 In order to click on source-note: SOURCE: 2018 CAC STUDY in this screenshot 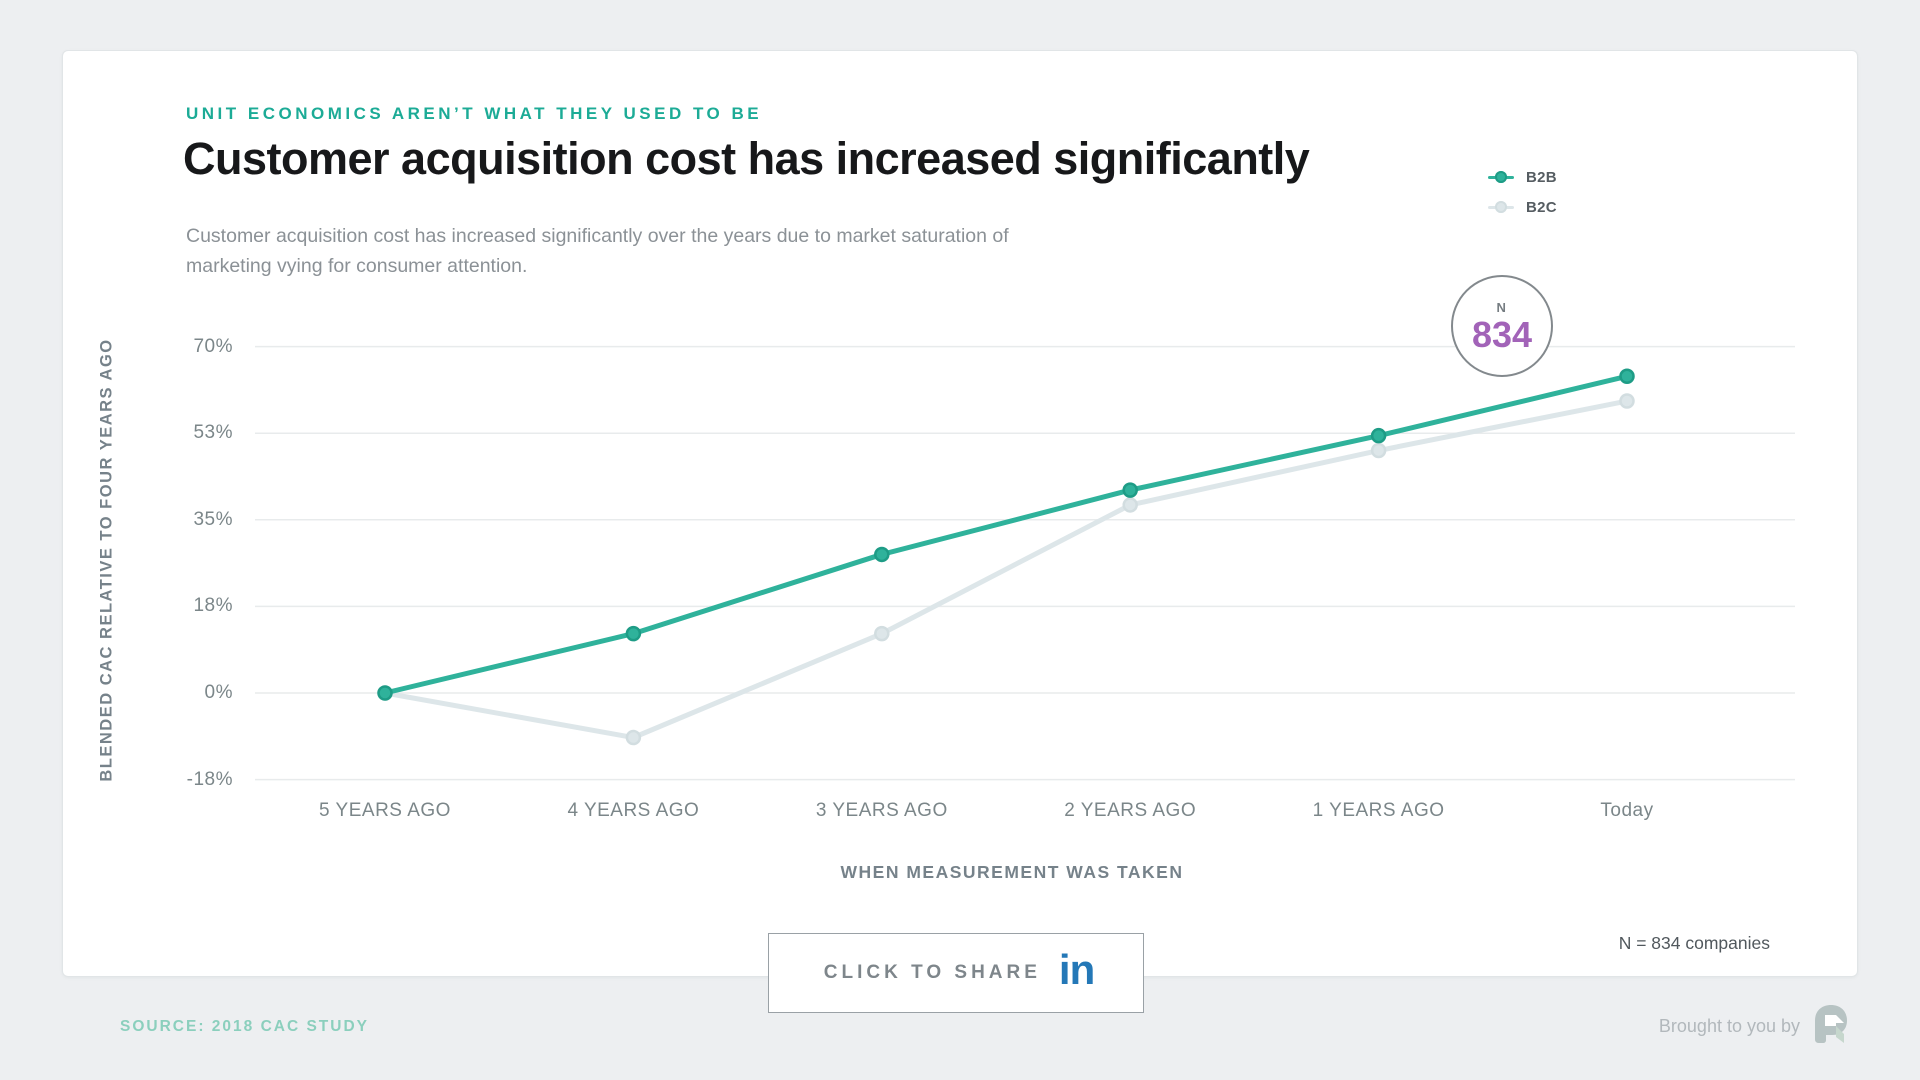, I will do `click(244, 1026)`.